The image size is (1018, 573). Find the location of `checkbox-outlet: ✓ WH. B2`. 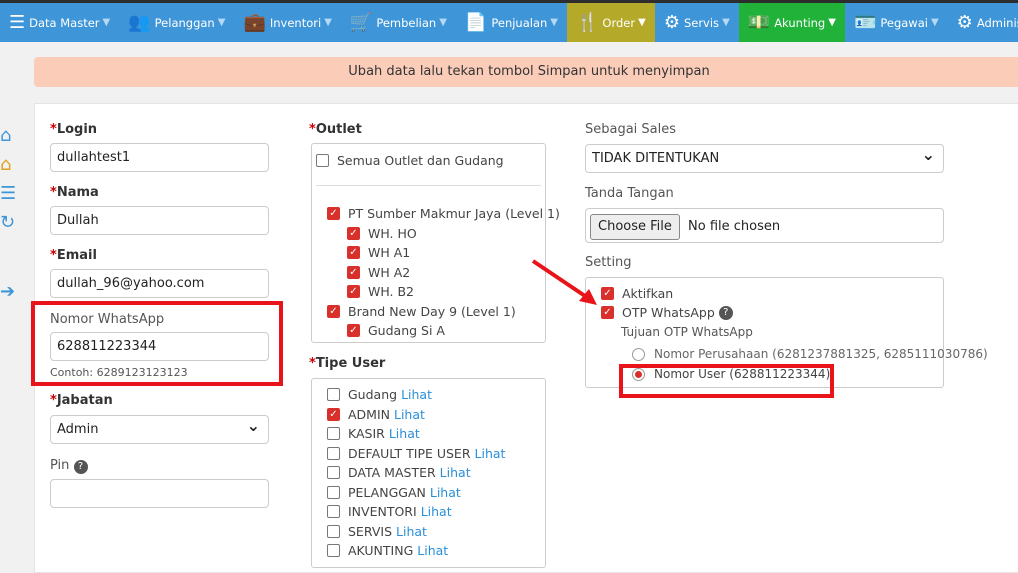

checkbox-outlet: ✓ WH. B2 is located at coordinates (380, 291).